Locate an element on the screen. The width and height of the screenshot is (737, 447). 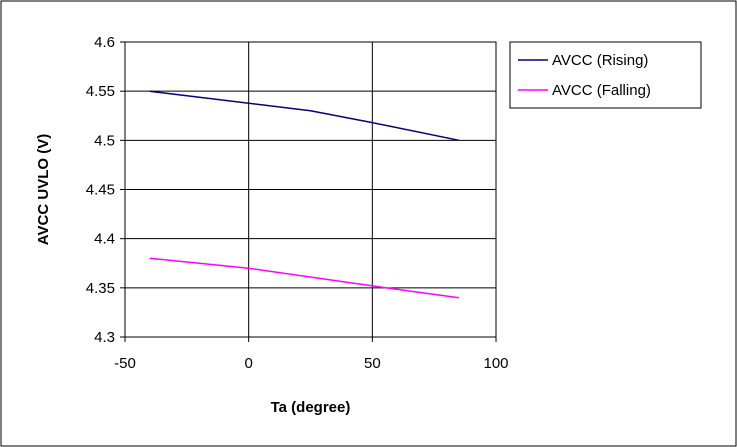
y-axis-ticks: 4.3 4.35 4.4 4.45 4.5 4.55 4.6 is located at coordinates (105, 190).